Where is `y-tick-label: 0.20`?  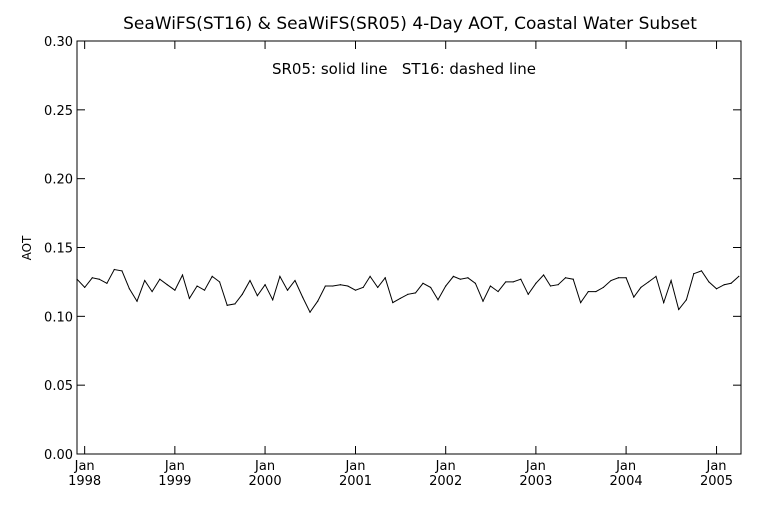
y-tick-label: 0.20 is located at coordinates (58, 180).